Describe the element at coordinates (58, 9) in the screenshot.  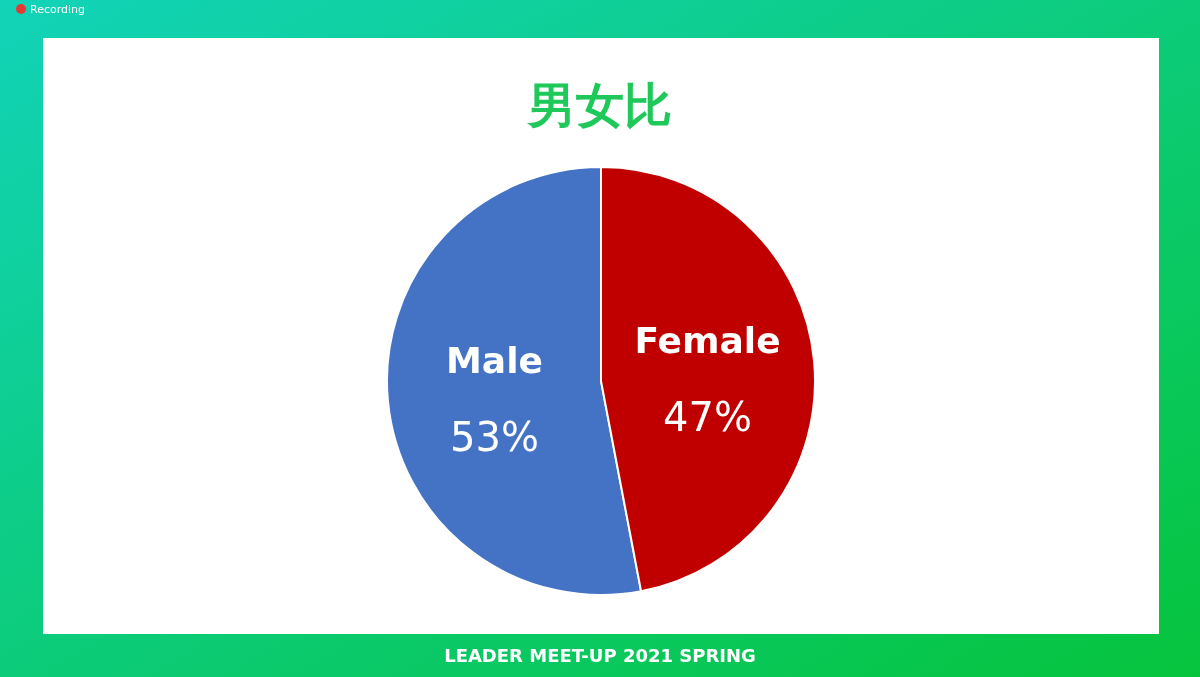
I see `text: Recording` at that location.